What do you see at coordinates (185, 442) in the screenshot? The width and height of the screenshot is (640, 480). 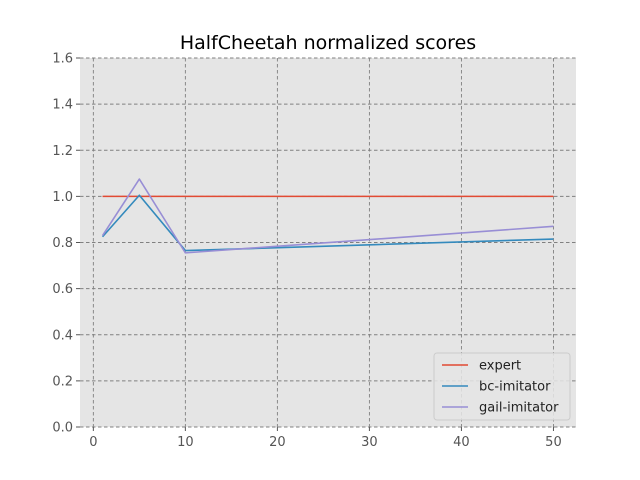 I see `x-tick-label: 10` at bounding box center [185, 442].